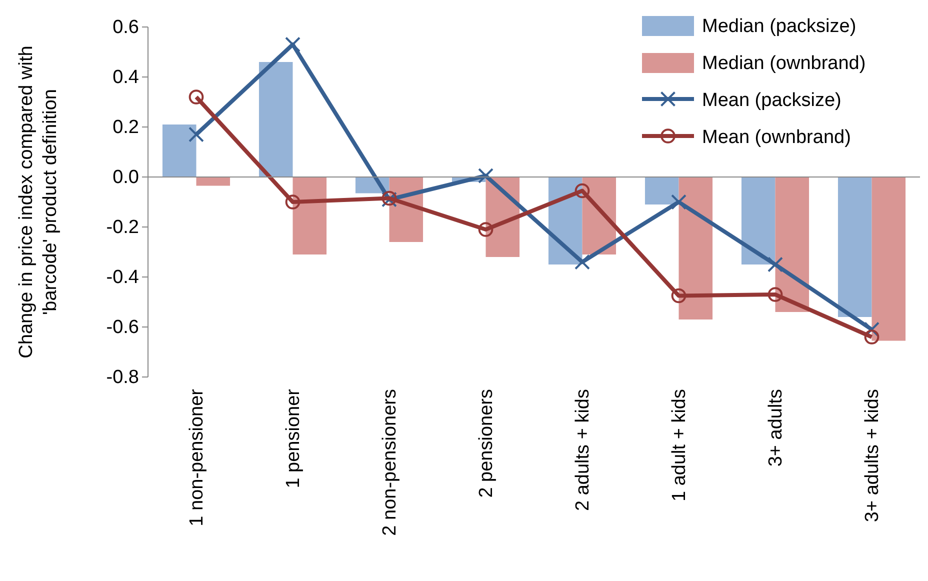  Describe the element at coordinates (772, 100) in the screenshot. I see `legend-label: Mean (packsize)` at that location.